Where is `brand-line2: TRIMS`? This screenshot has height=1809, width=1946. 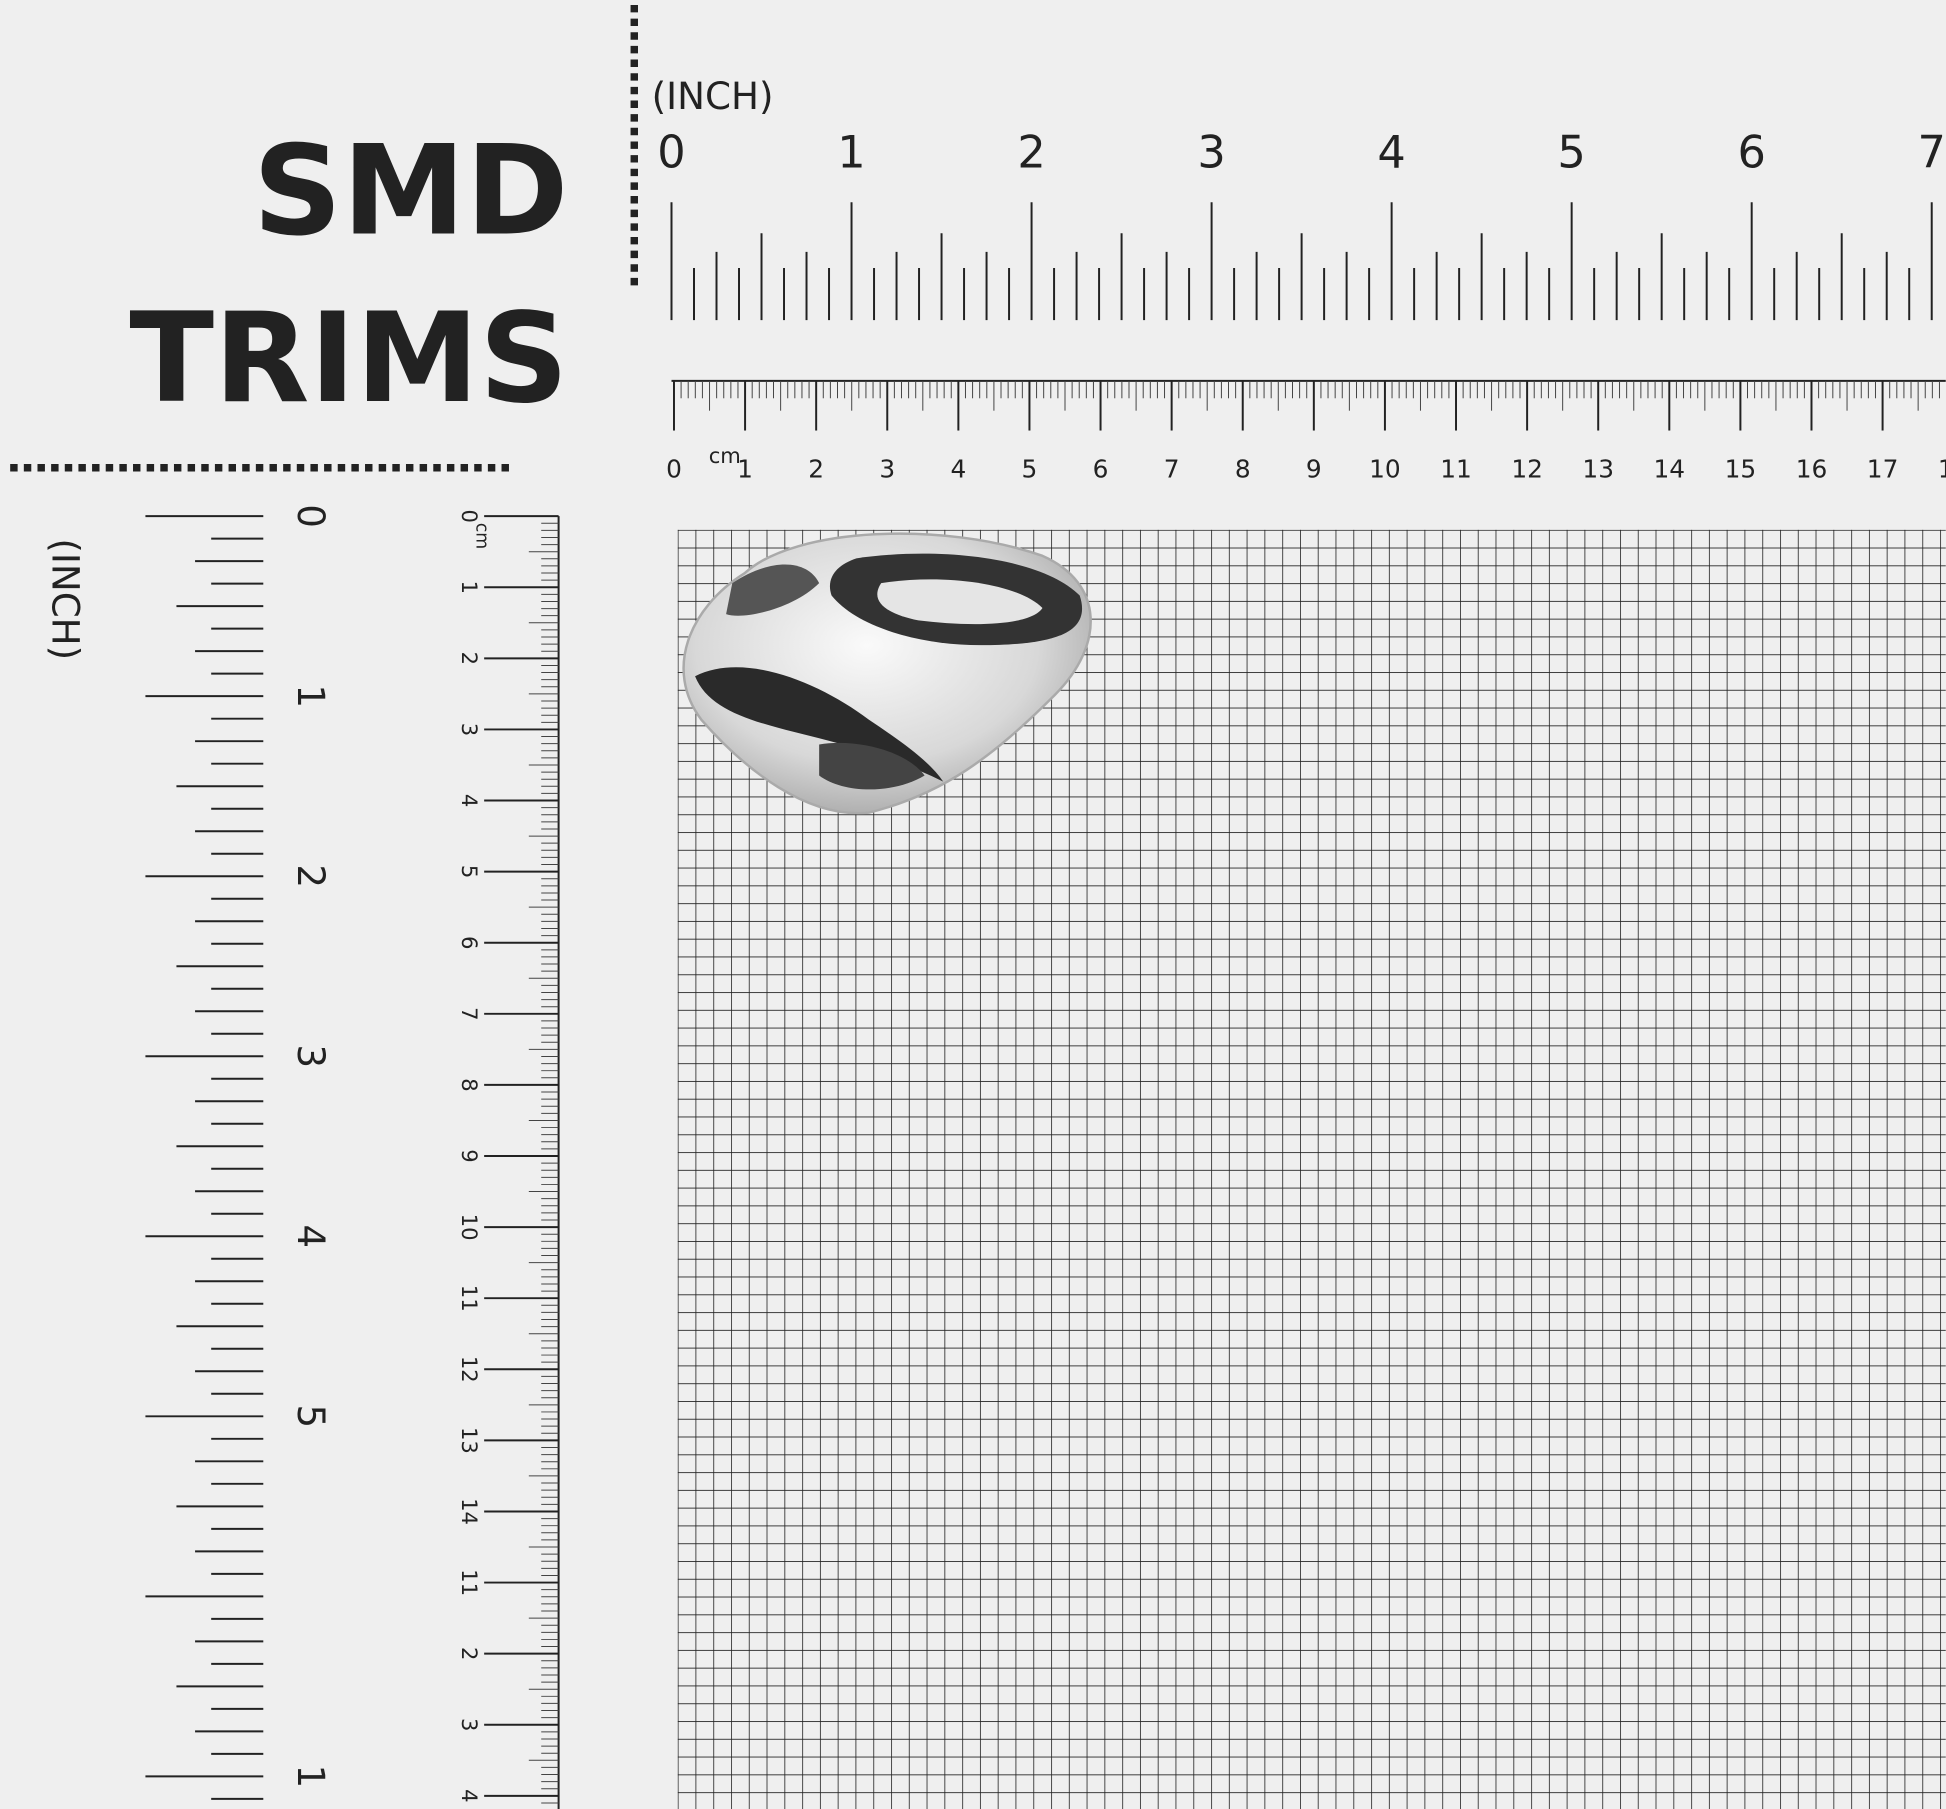
brand-line2: TRIMS is located at coordinates (348, 359).